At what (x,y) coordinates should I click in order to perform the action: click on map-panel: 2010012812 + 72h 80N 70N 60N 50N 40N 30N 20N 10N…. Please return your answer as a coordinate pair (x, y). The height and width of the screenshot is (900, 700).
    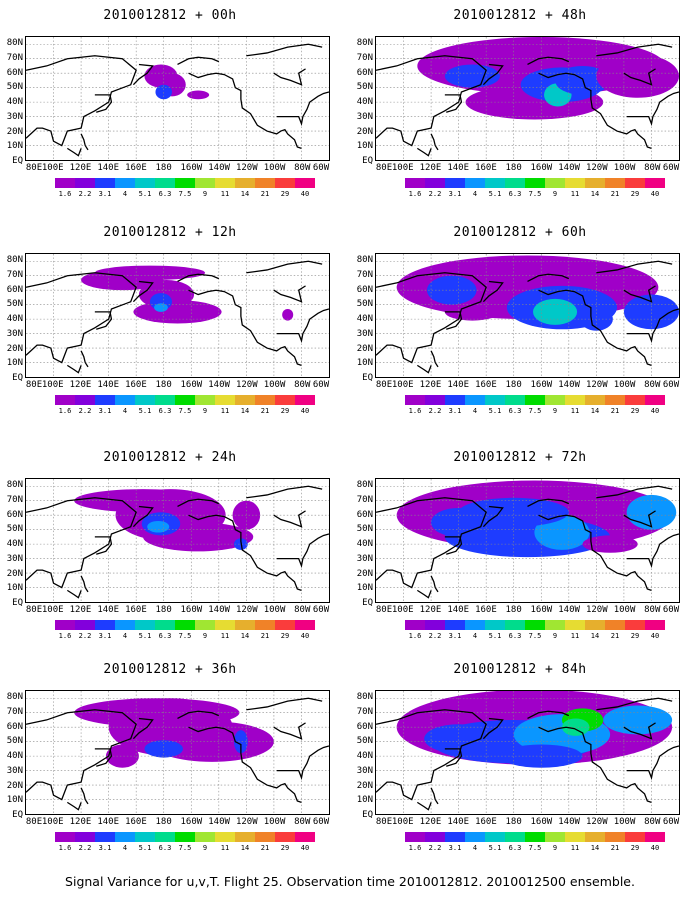
    Looking at the image, I should click on (515, 555).